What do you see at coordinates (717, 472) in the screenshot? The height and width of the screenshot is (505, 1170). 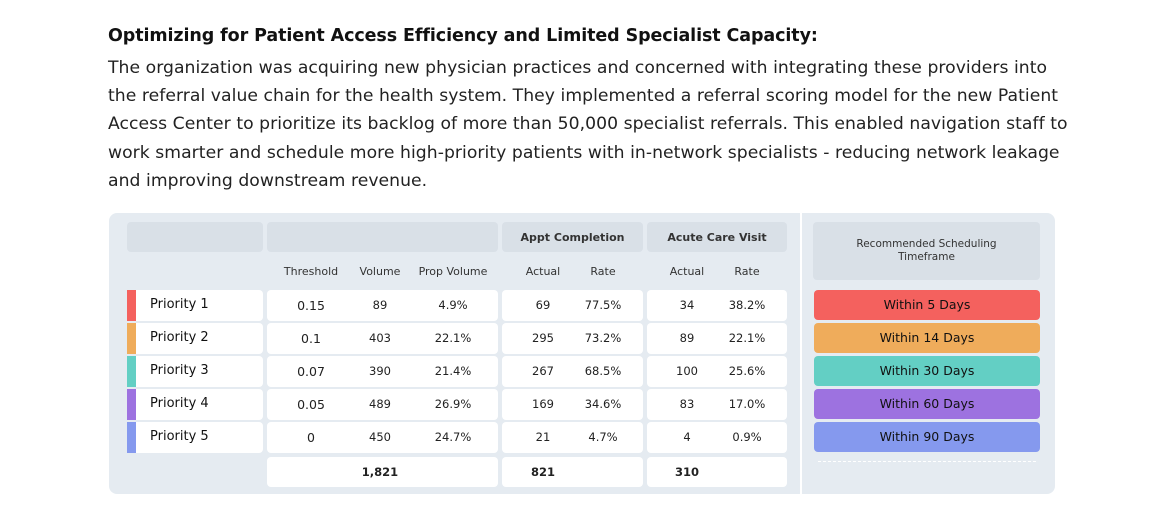 I see `total-acute-box` at bounding box center [717, 472].